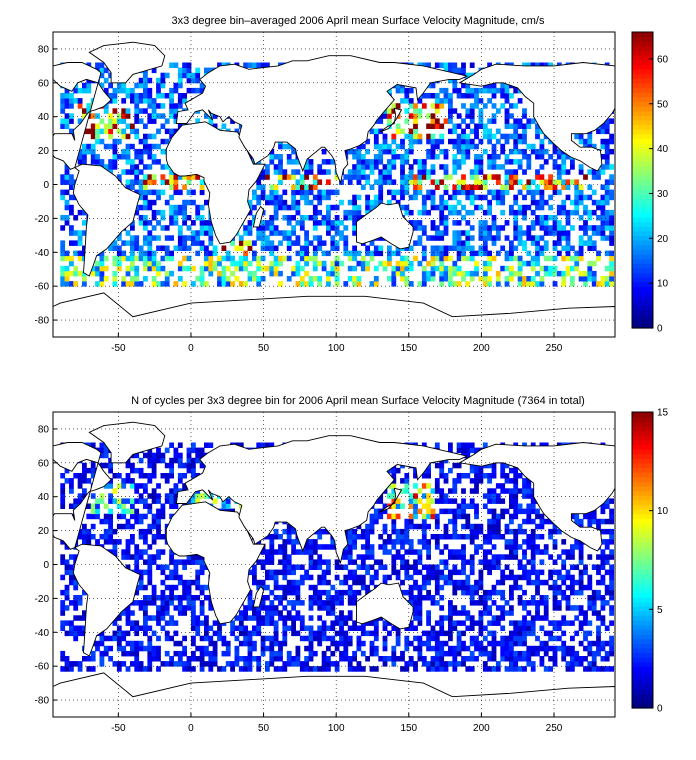  Describe the element at coordinates (642, 180) in the screenshot. I see `colorbar-frame` at that location.